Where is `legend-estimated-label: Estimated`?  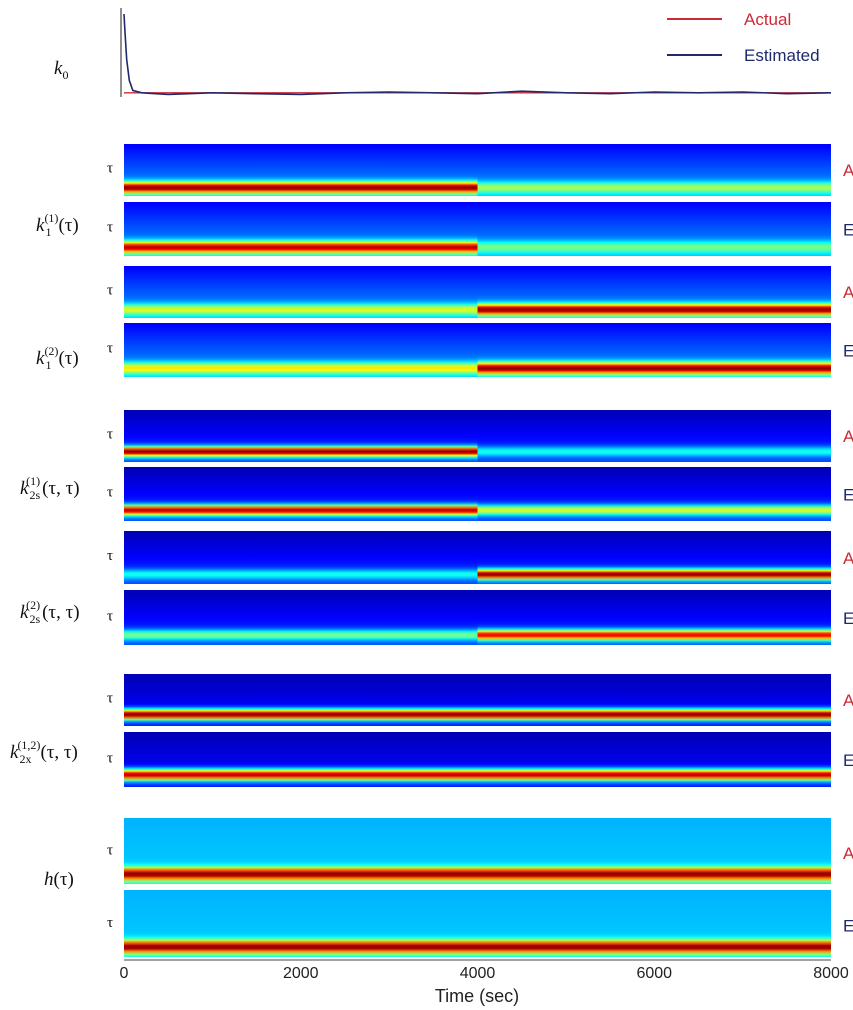
legend-estimated-label: Estimated is located at coordinates (782, 55).